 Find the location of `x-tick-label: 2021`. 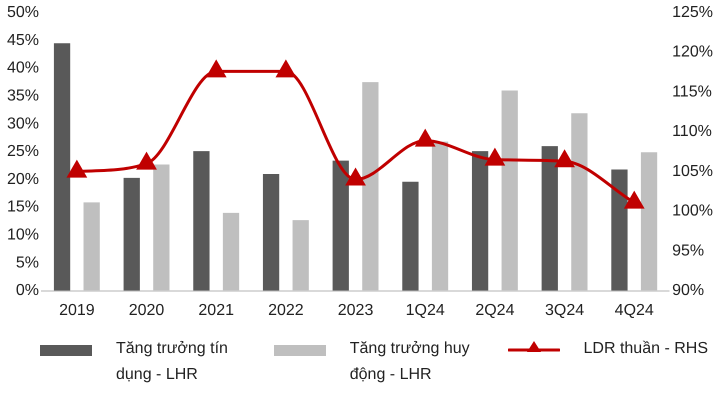

x-tick-label: 2021 is located at coordinates (216, 310).